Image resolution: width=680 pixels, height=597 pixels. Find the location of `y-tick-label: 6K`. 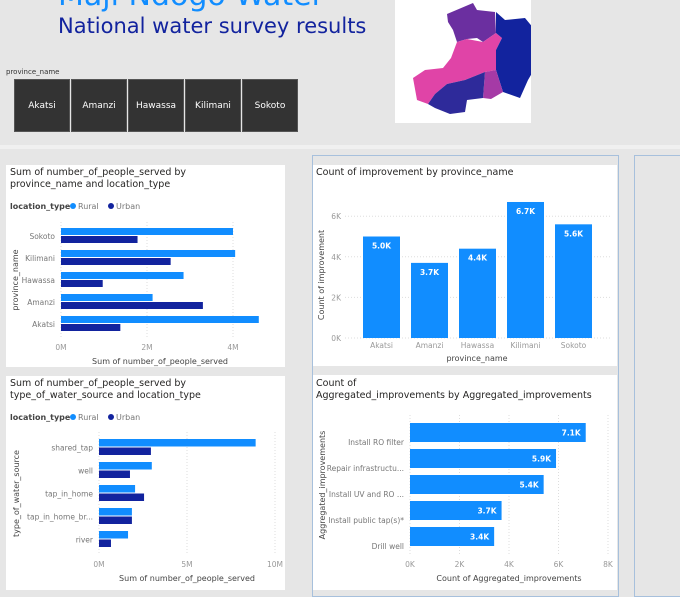

y-tick-label: 6K is located at coordinates (336, 216).